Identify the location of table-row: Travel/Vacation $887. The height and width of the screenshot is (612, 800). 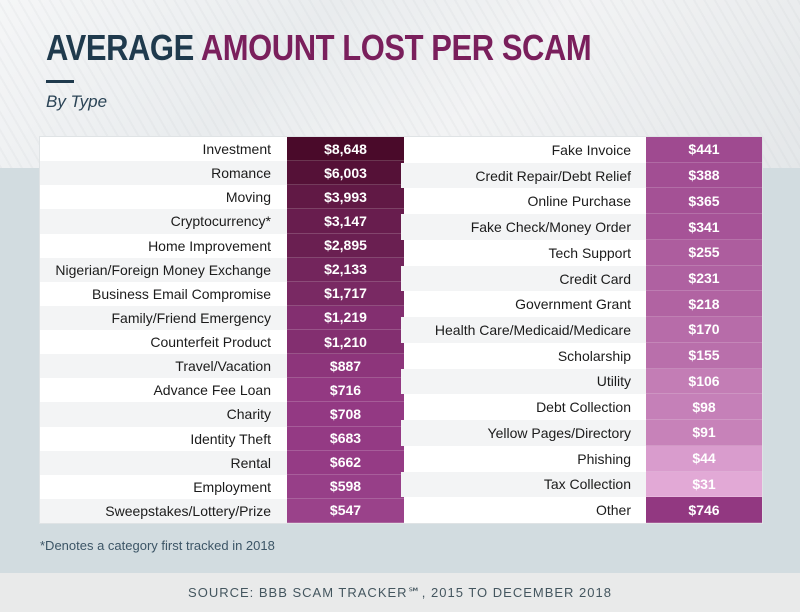
(222, 366).